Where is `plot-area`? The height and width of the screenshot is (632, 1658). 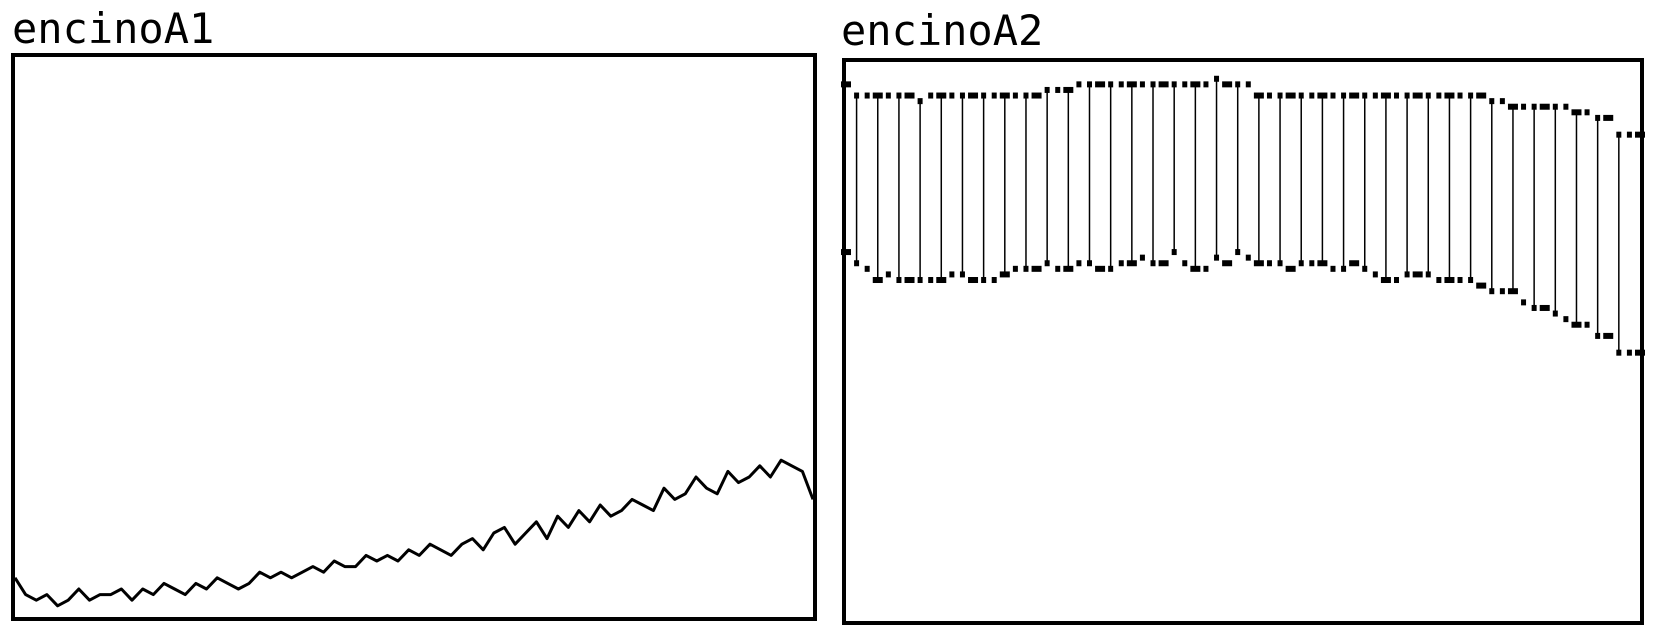
plot-area is located at coordinates (414, 533).